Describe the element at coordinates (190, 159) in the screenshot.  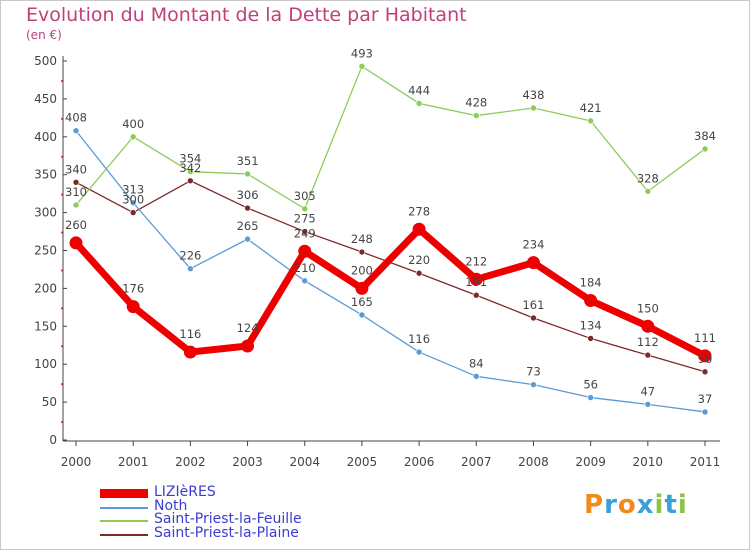
I see `data-label: 354` at that location.